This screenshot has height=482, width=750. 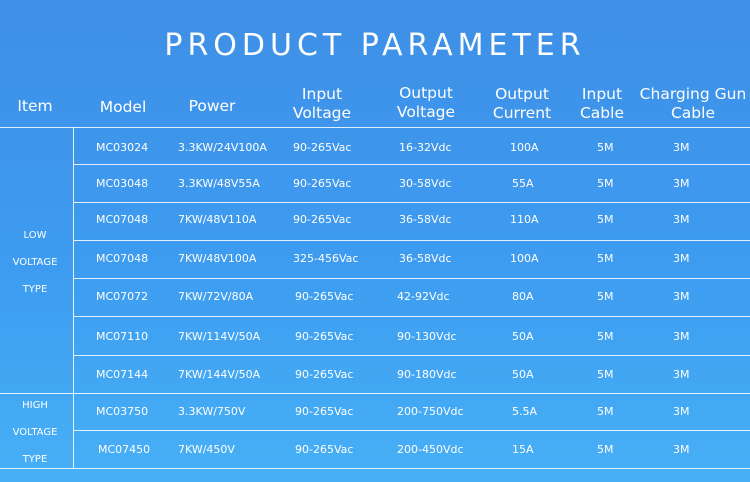 I want to click on cell-output-voltage: 30-58Vdc, so click(x=425, y=183).